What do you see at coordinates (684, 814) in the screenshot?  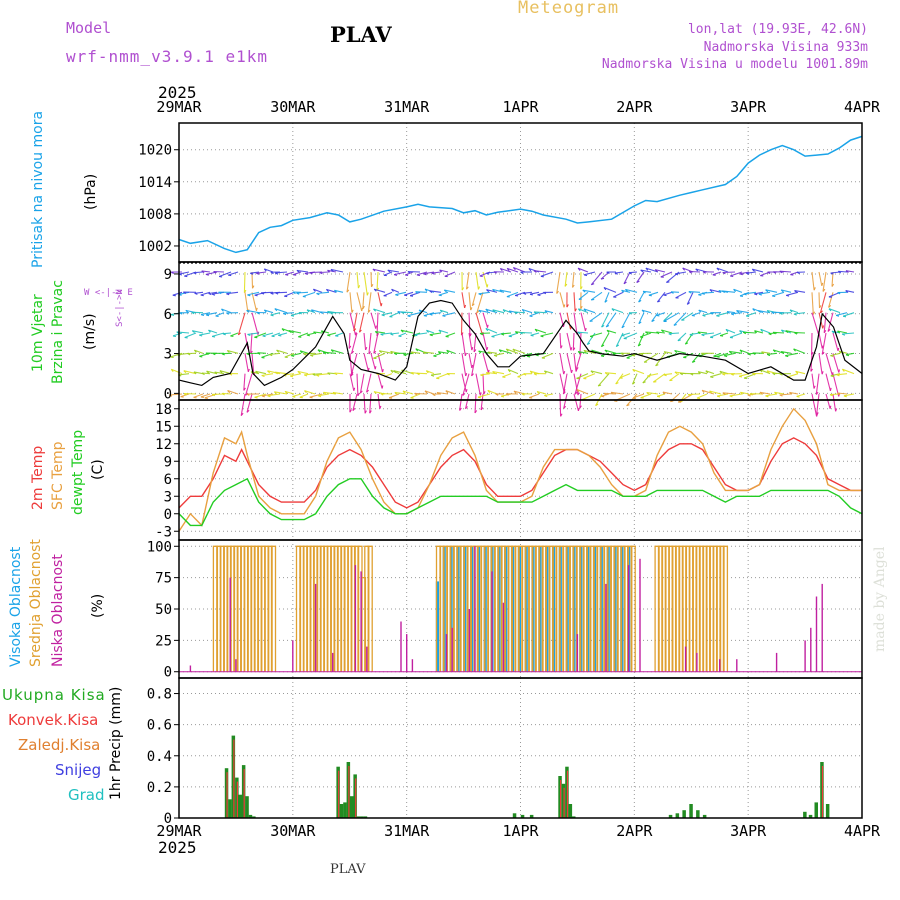 I see `precip-bar` at bounding box center [684, 814].